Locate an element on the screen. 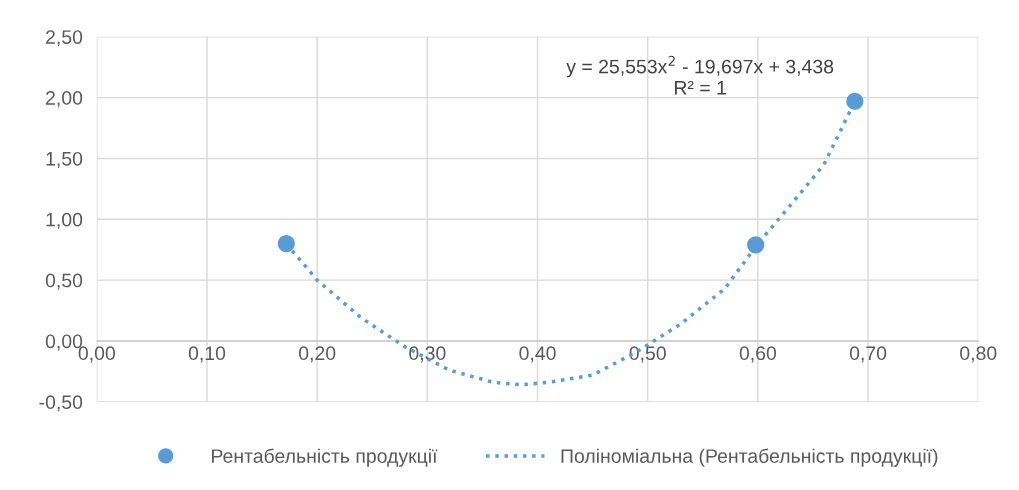 This screenshot has width=1019, height=490. y-tick-label: -0,50 is located at coordinates (61, 403).